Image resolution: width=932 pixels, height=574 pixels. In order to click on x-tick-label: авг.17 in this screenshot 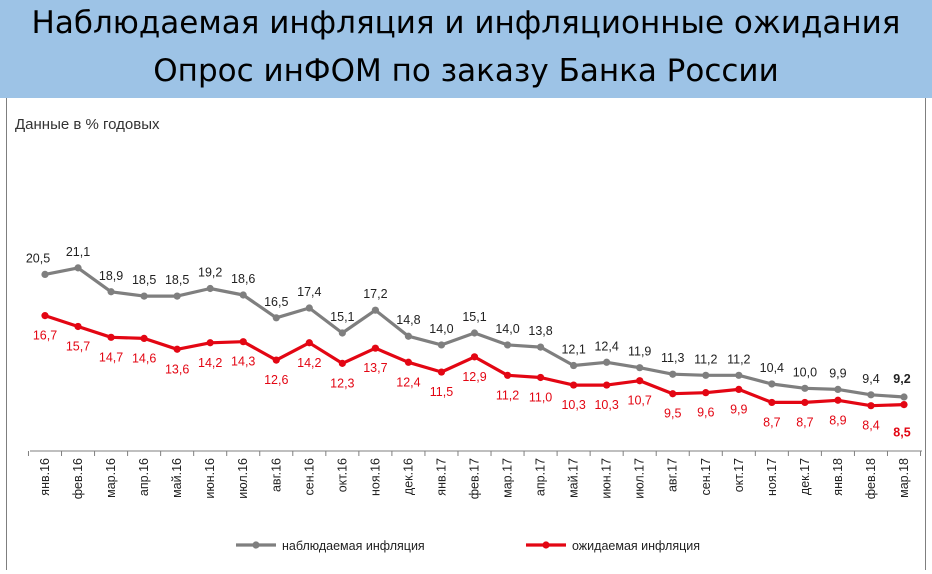, I will do `click(673, 475)`.